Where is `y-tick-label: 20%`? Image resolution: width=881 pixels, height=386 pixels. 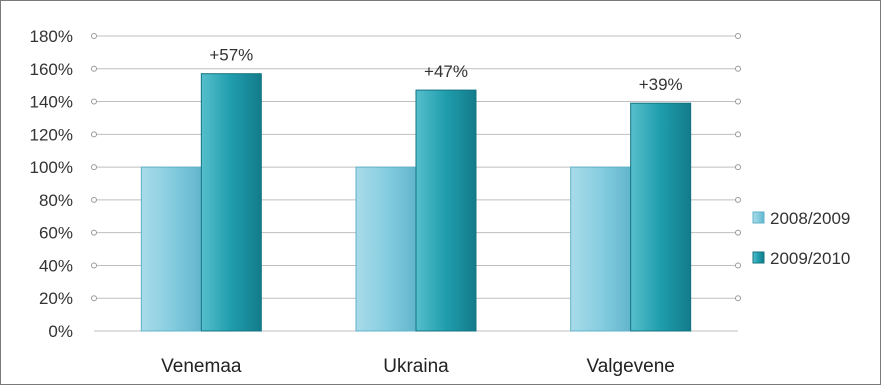
y-tick-label: 20% is located at coordinates (56, 298).